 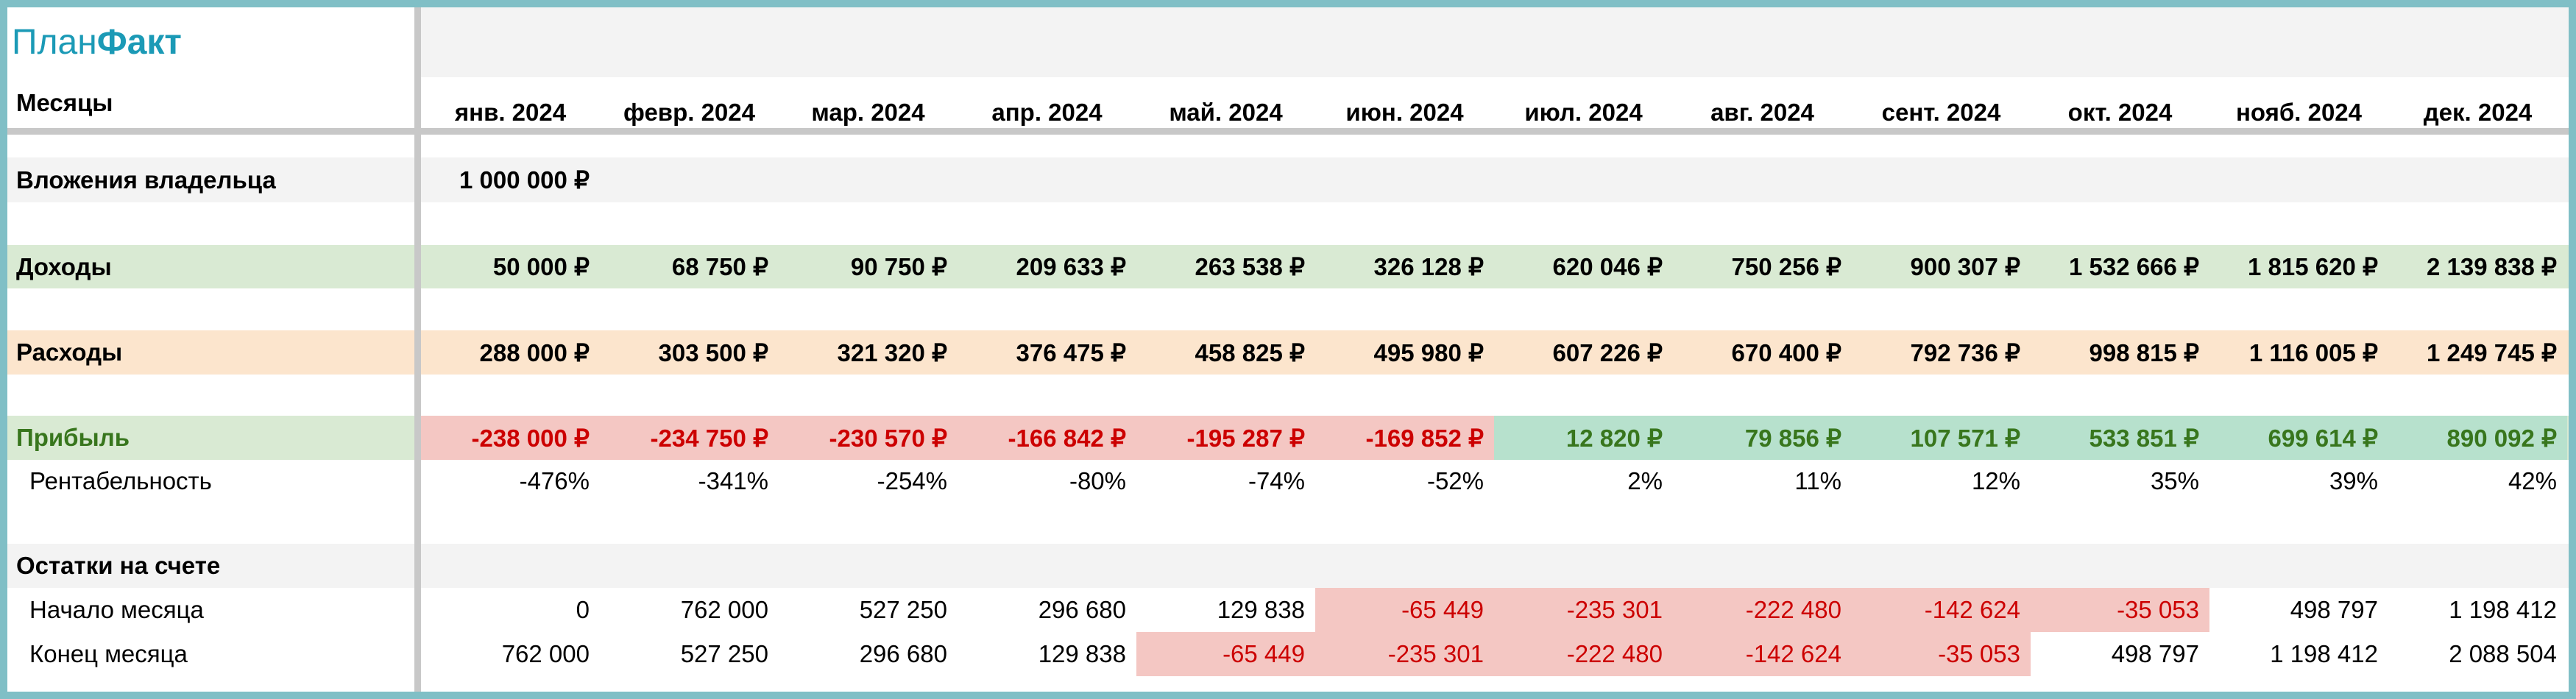 I want to click on cell: 288 000 ₽, so click(x=534, y=352).